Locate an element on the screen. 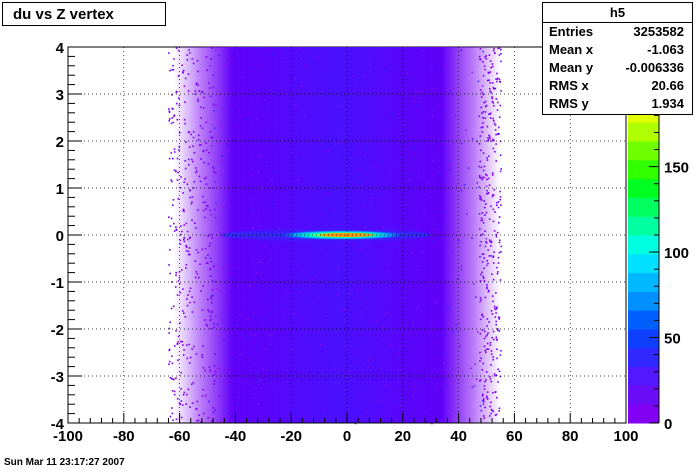 This screenshot has height=472, width=696. x-tick-label: 0 is located at coordinates (347, 436).